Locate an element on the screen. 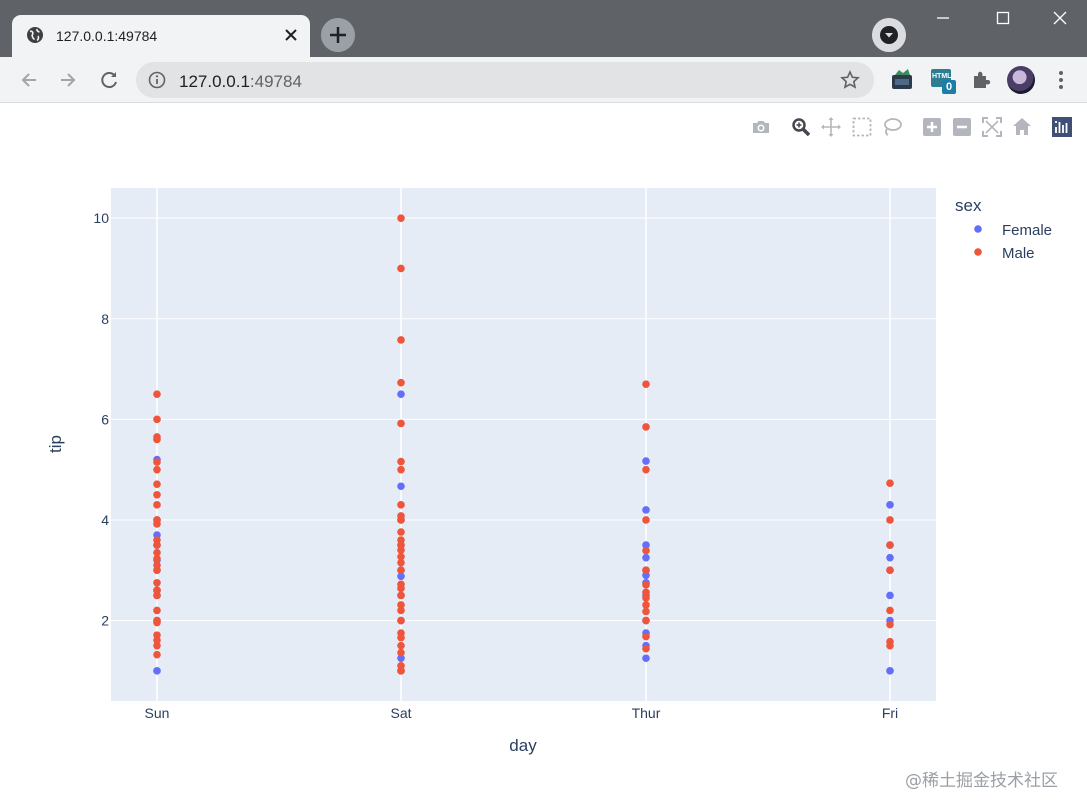 The image size is (1087, 808). info-icon is located at coordinates (157, 80).